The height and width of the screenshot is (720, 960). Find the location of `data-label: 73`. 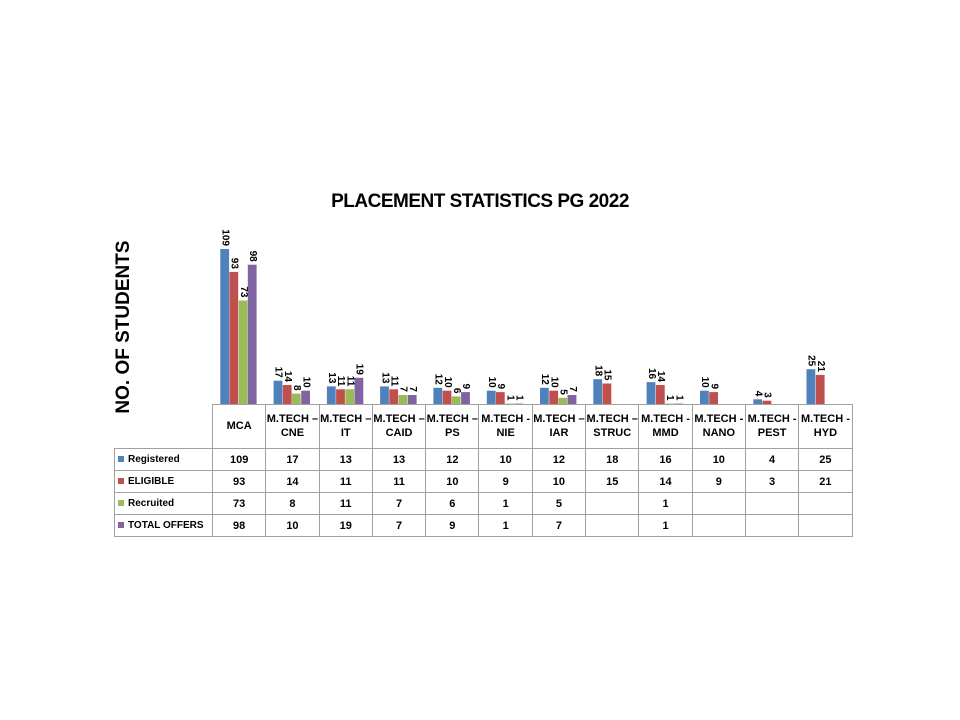

data-label: 73 is located at coordinates (243, 292).